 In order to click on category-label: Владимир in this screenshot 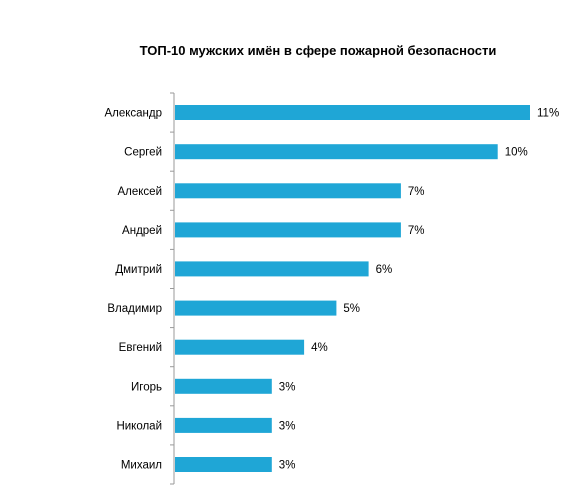, I will do `click(134, 309)`.